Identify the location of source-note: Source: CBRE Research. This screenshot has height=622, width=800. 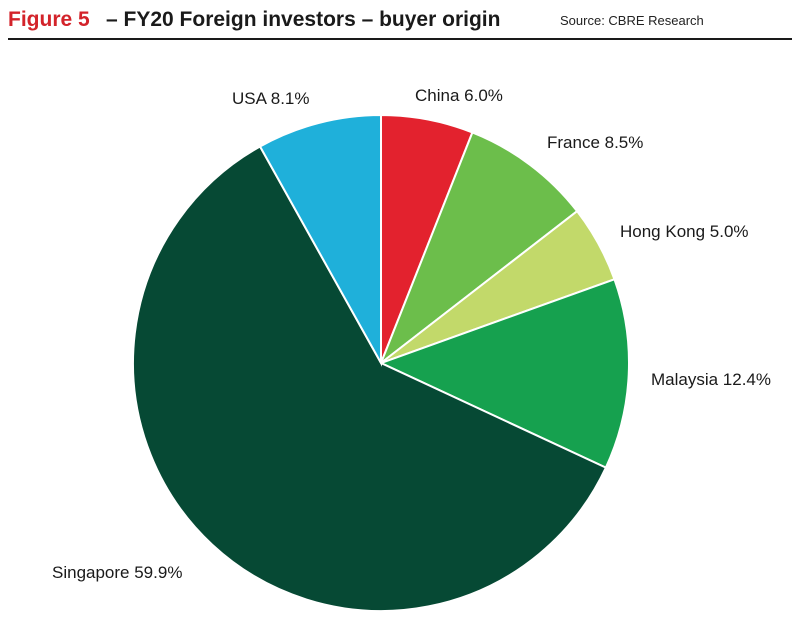
(632, 20).